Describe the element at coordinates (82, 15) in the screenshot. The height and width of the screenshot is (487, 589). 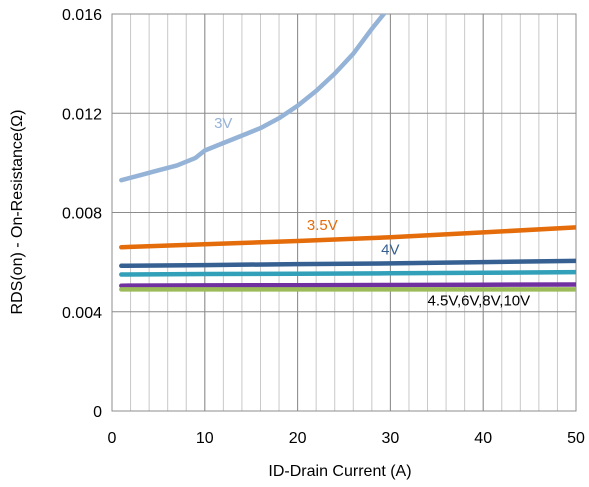
I see `y-tick-label: 0.016` at that location.